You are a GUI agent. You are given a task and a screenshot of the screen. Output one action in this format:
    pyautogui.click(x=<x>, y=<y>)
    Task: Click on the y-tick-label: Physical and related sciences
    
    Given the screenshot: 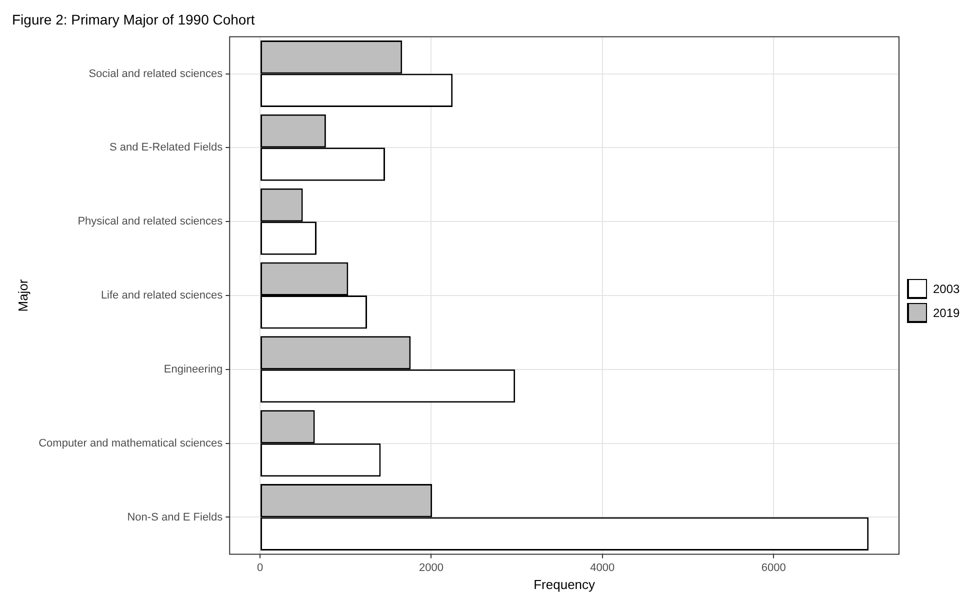 What is the action you would take?
    pyautogui.click(x=151, y=222)
    